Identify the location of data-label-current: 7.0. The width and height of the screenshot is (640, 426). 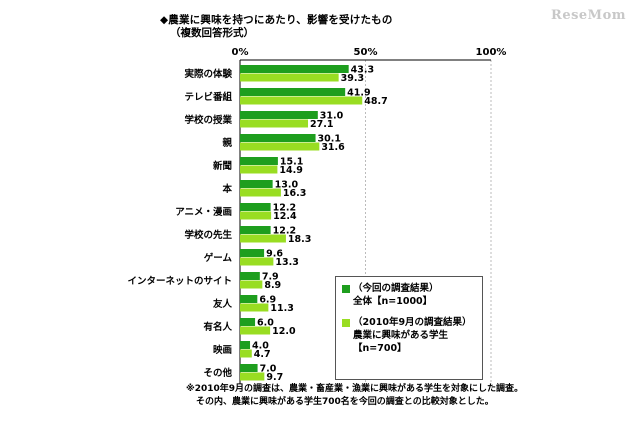
(268, 369).